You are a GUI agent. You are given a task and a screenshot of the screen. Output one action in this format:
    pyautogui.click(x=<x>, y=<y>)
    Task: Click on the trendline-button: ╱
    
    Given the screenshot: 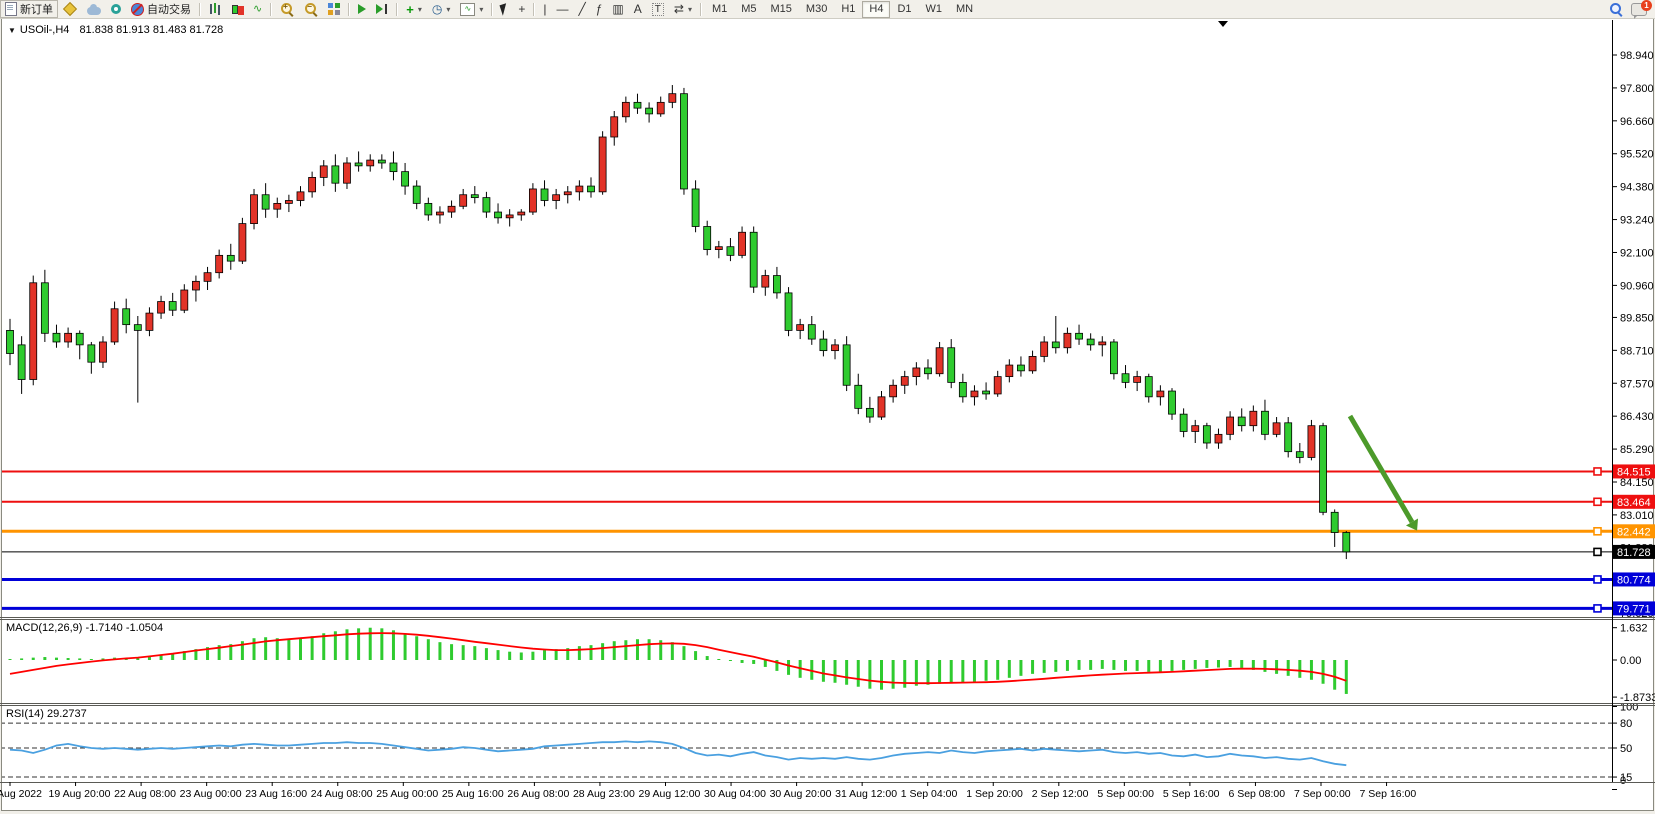 What is the action you would take?
    pyautogui.click(x=581, y=9)
    